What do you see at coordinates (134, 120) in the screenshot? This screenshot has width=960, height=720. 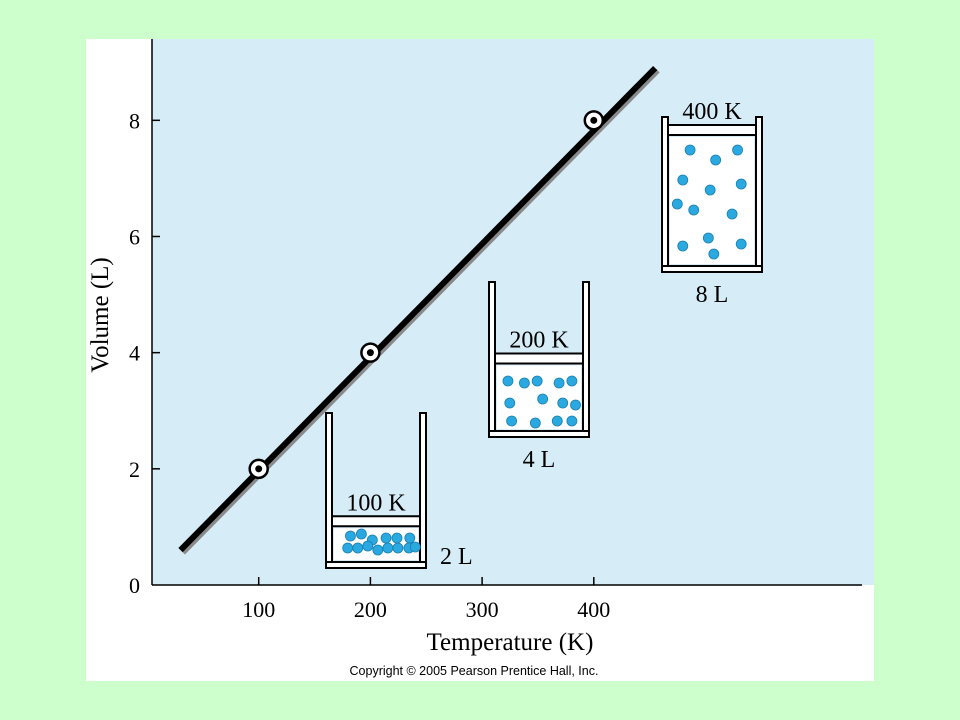 I see `y-tick-label: 8` at bounding box center [134, 120].